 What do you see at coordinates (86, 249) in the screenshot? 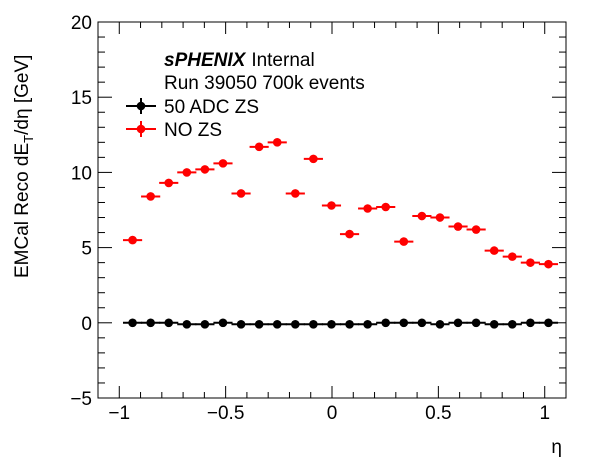
I see `y-tick-label: 5` at bounding box center [86, 249].